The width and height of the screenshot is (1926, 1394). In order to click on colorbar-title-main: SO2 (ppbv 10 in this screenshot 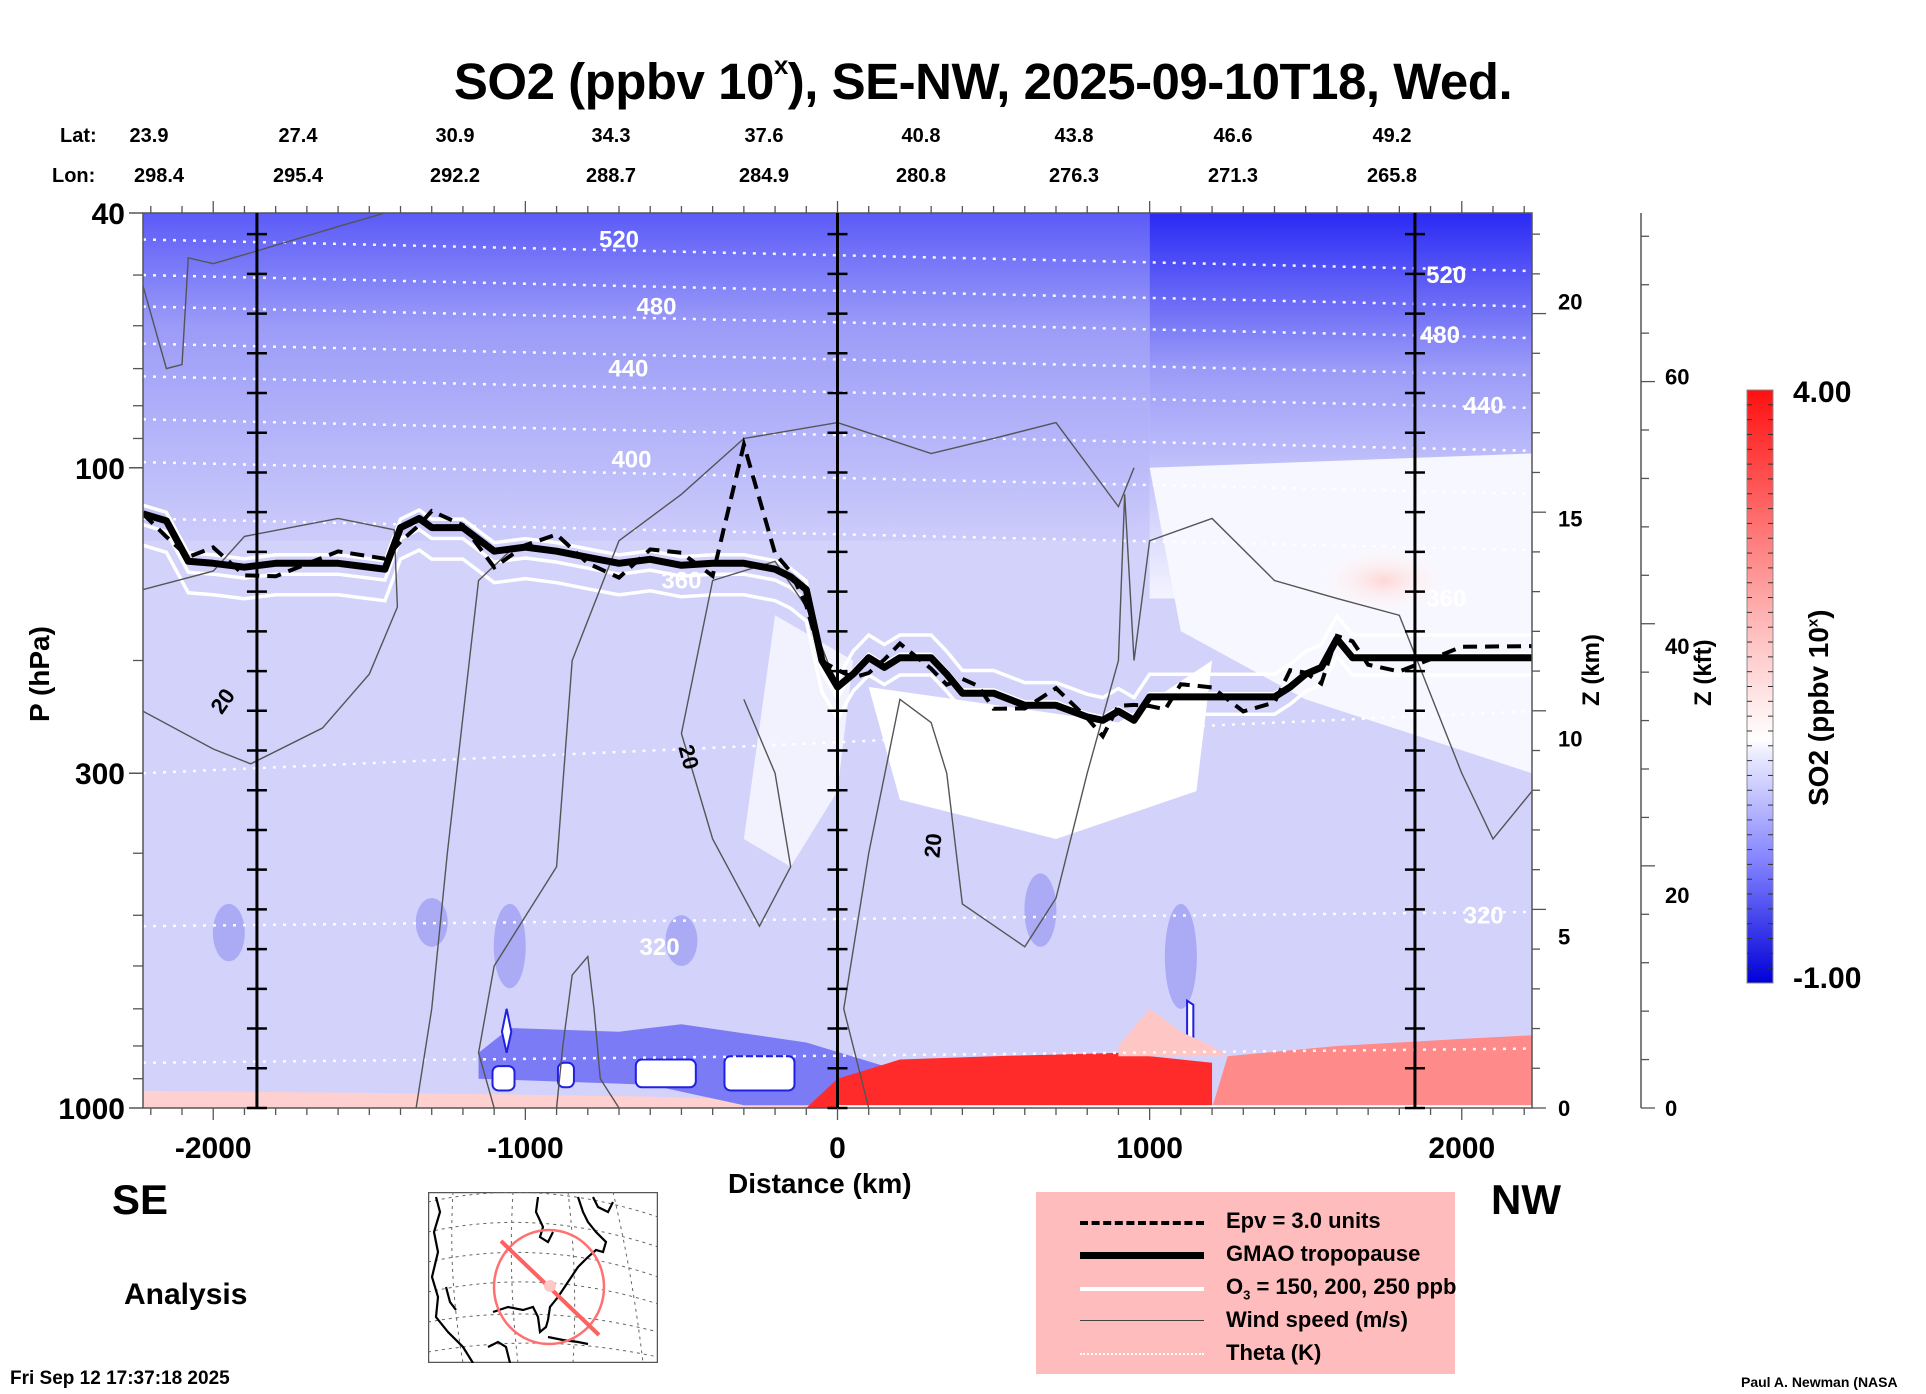, I will do `click(1818, 716)`.